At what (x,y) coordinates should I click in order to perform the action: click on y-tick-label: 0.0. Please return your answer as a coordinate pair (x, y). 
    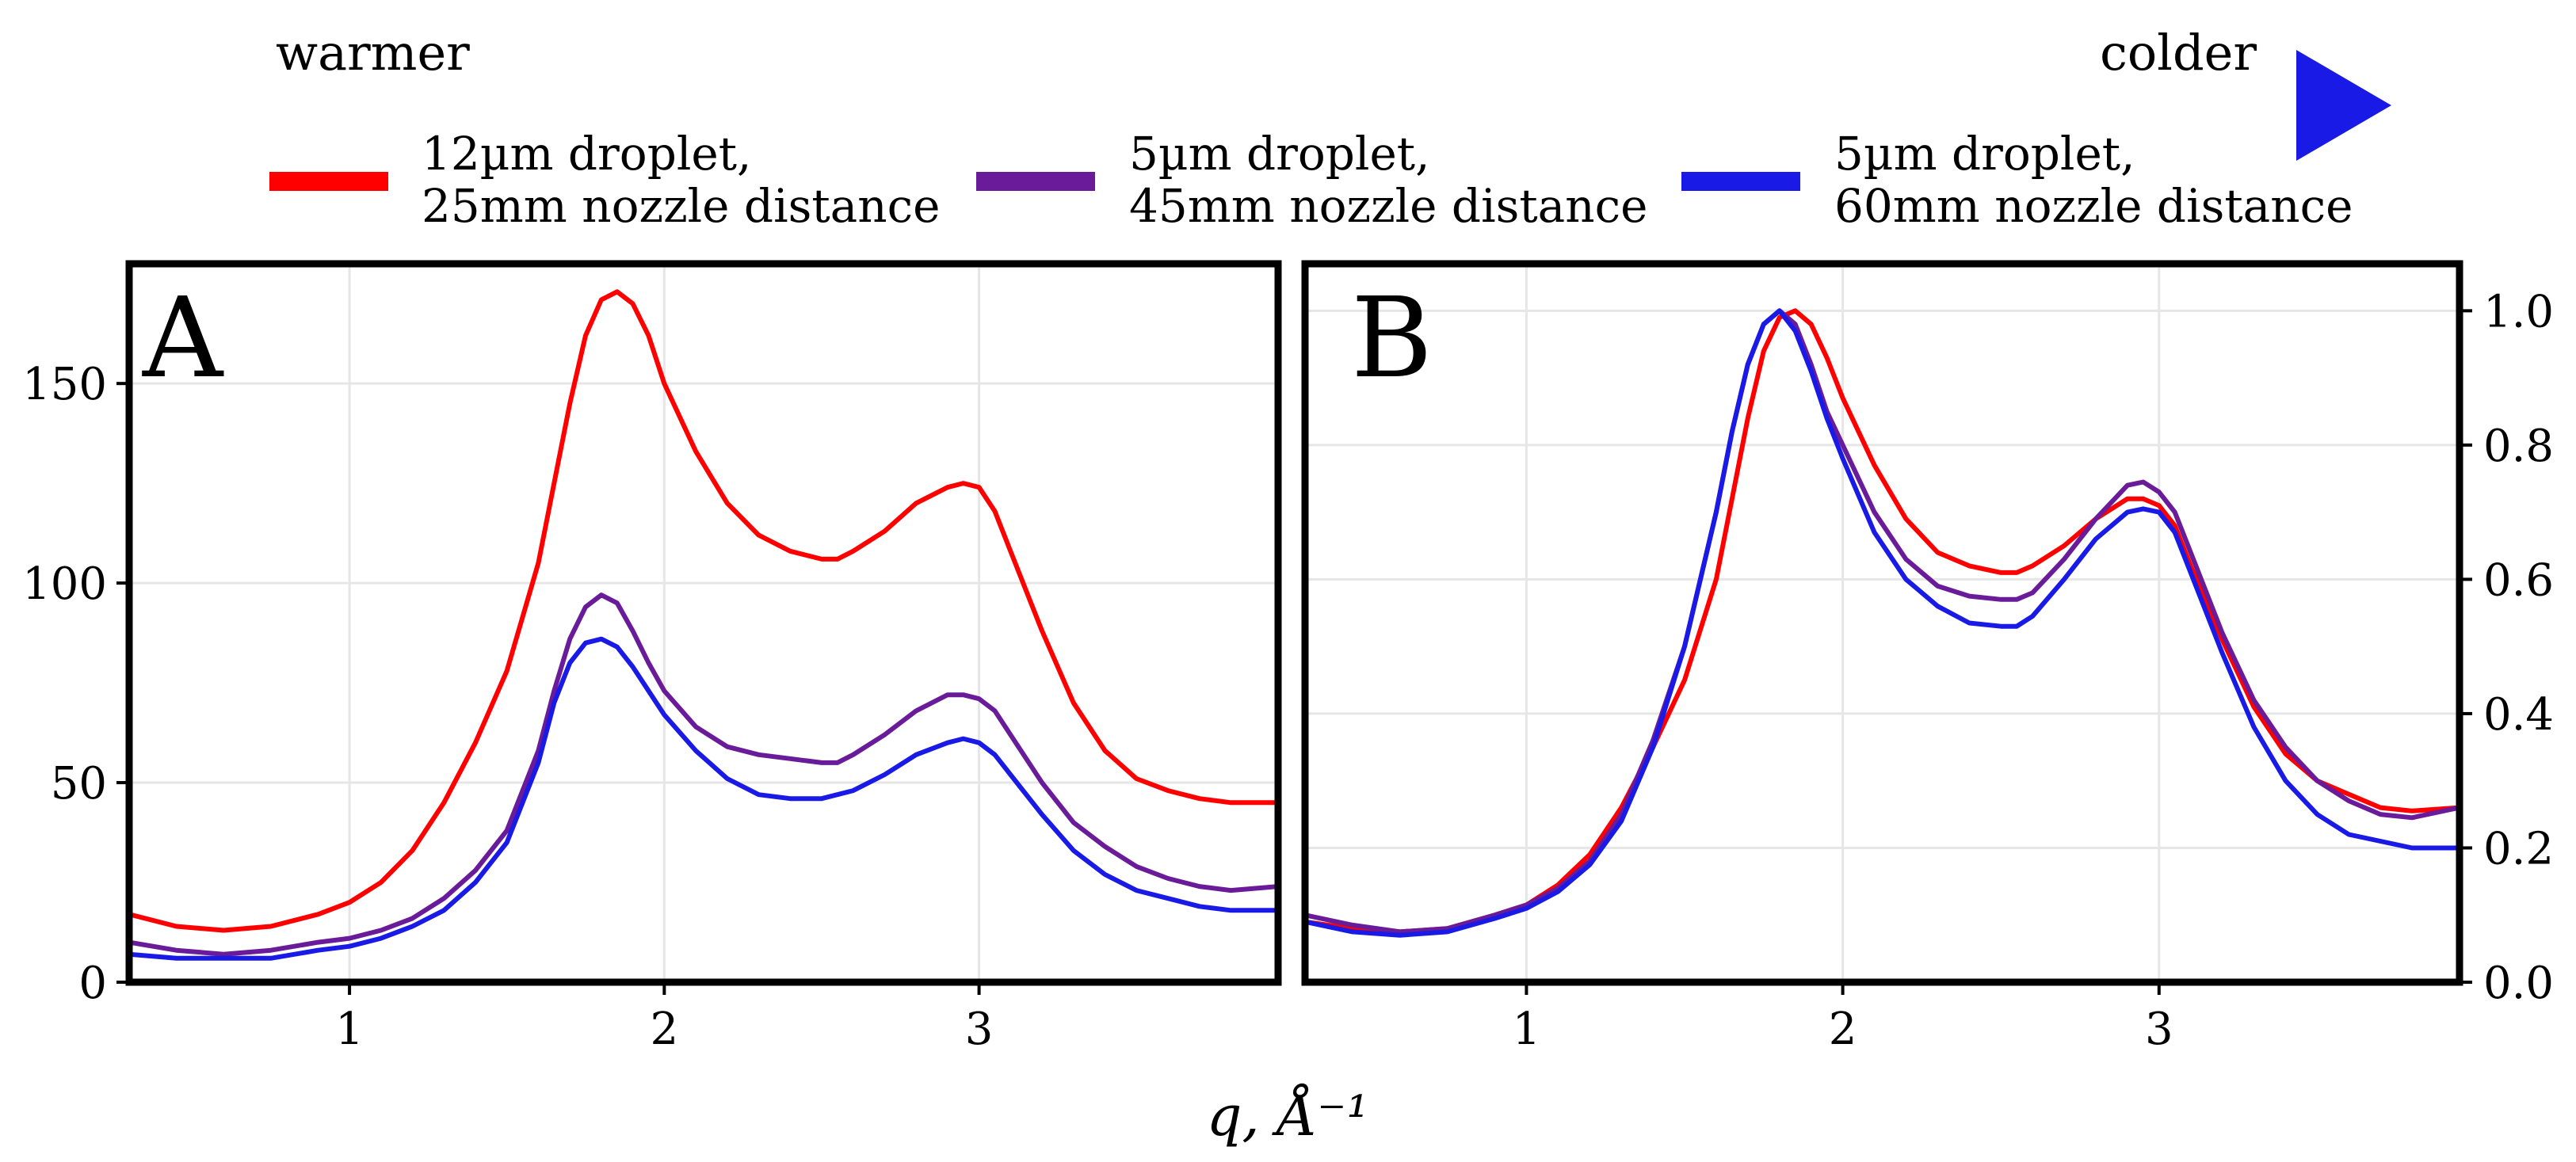
    Looking at the image, I should click on (2518, 983).